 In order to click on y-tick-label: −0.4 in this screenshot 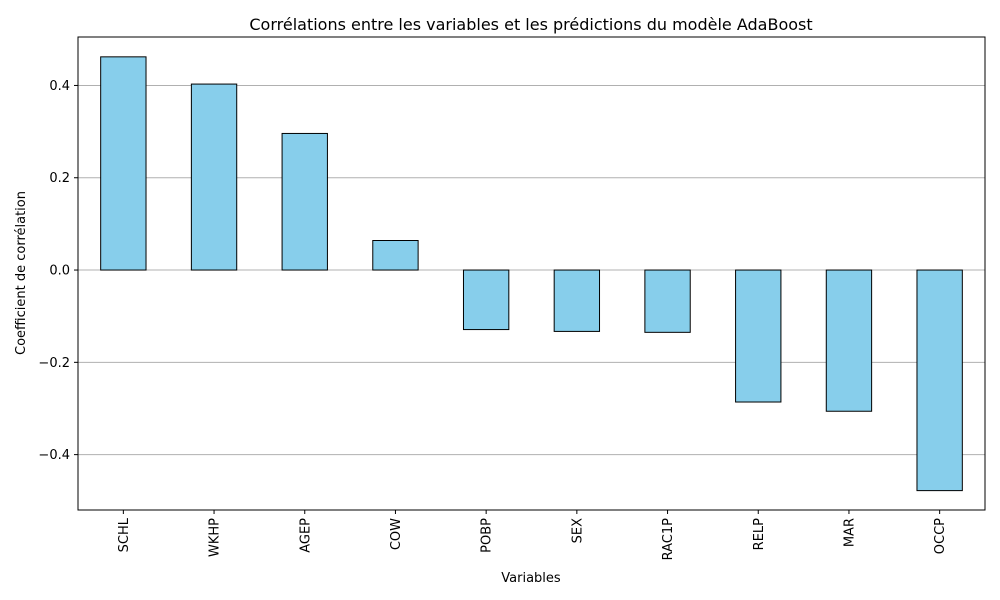, I will do `click(54, 455)`.